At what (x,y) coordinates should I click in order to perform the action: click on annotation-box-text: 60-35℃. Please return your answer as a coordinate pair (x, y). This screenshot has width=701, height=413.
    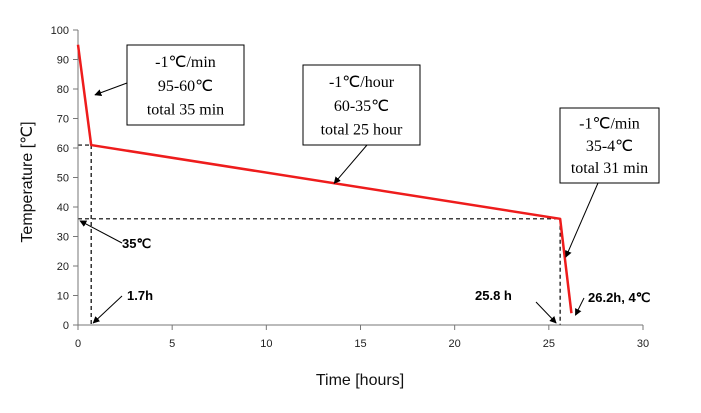
    Looking at the image, I should click on (361, 106).